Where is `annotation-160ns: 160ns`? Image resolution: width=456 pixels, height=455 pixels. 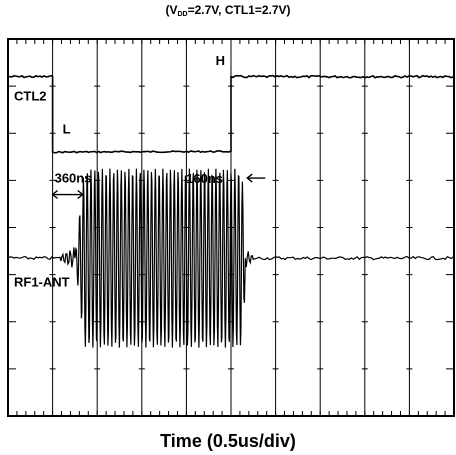 annotation-160ns: 160ns is located at coordinates (204, 178).